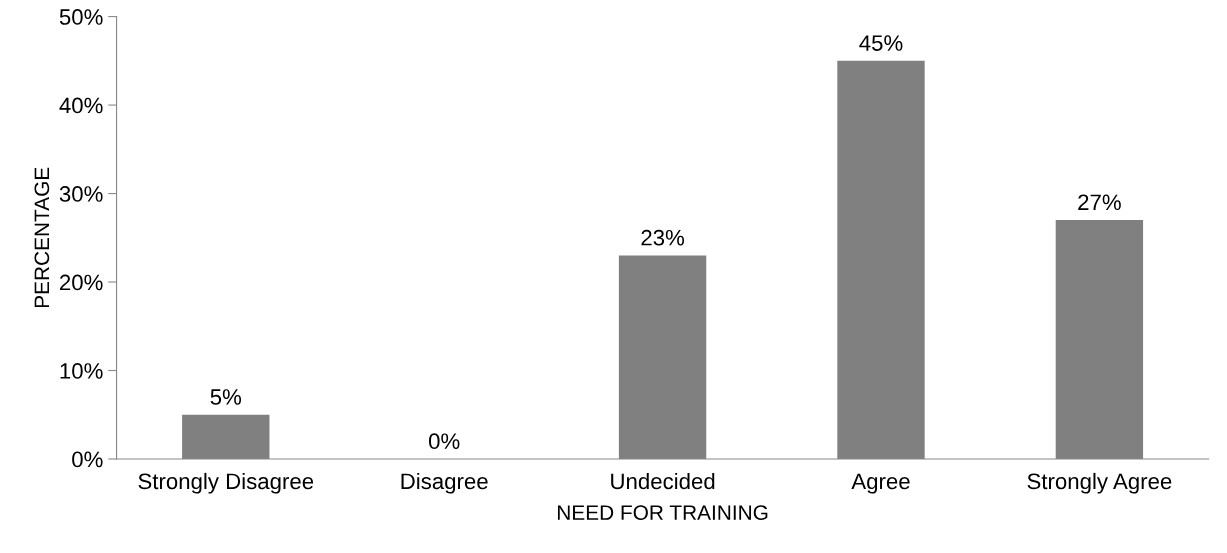 The width and height of the screenshot is (1227, 553). I want to click on y-tick-label: 30%, so click(81, 194).